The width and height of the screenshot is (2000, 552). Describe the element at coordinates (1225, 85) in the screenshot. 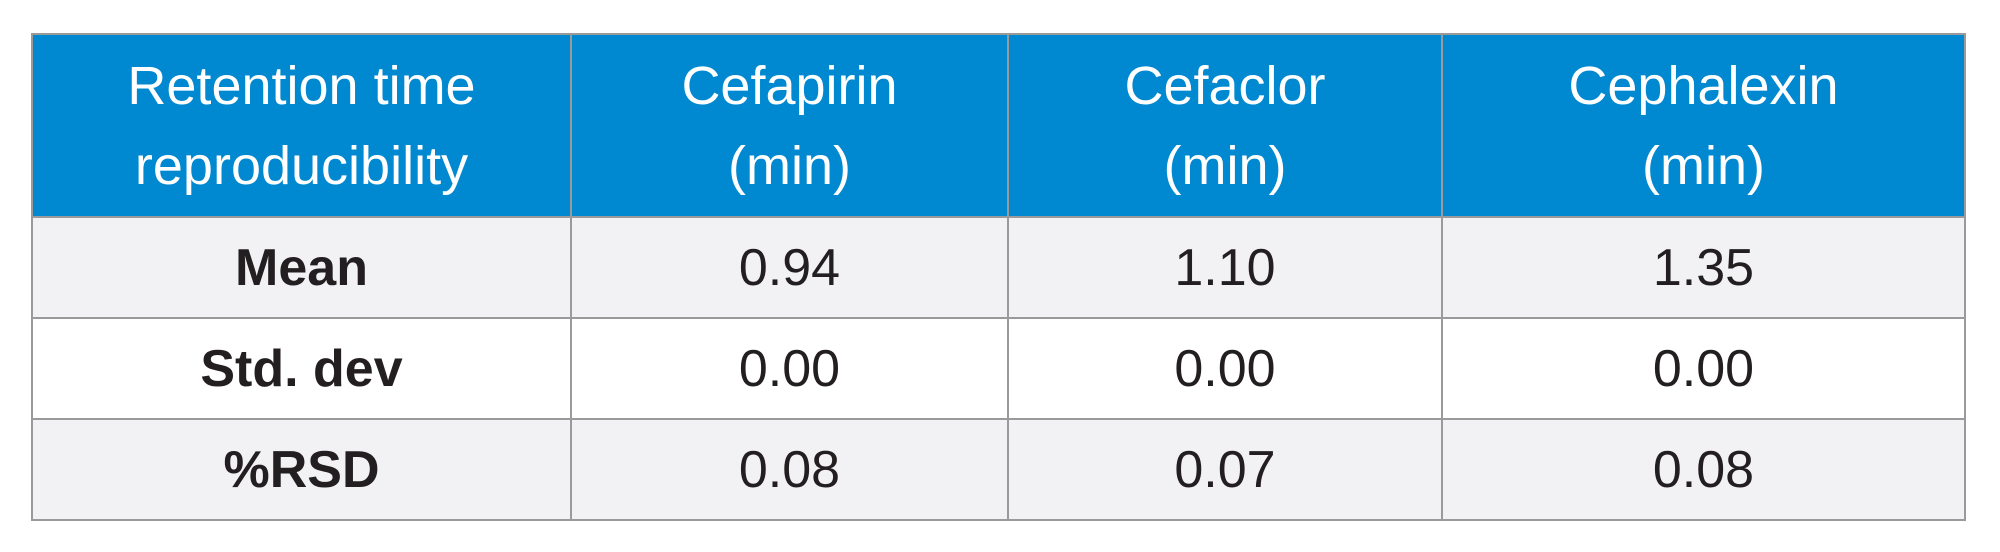

I see `header-text: Cefaclor` at that location.